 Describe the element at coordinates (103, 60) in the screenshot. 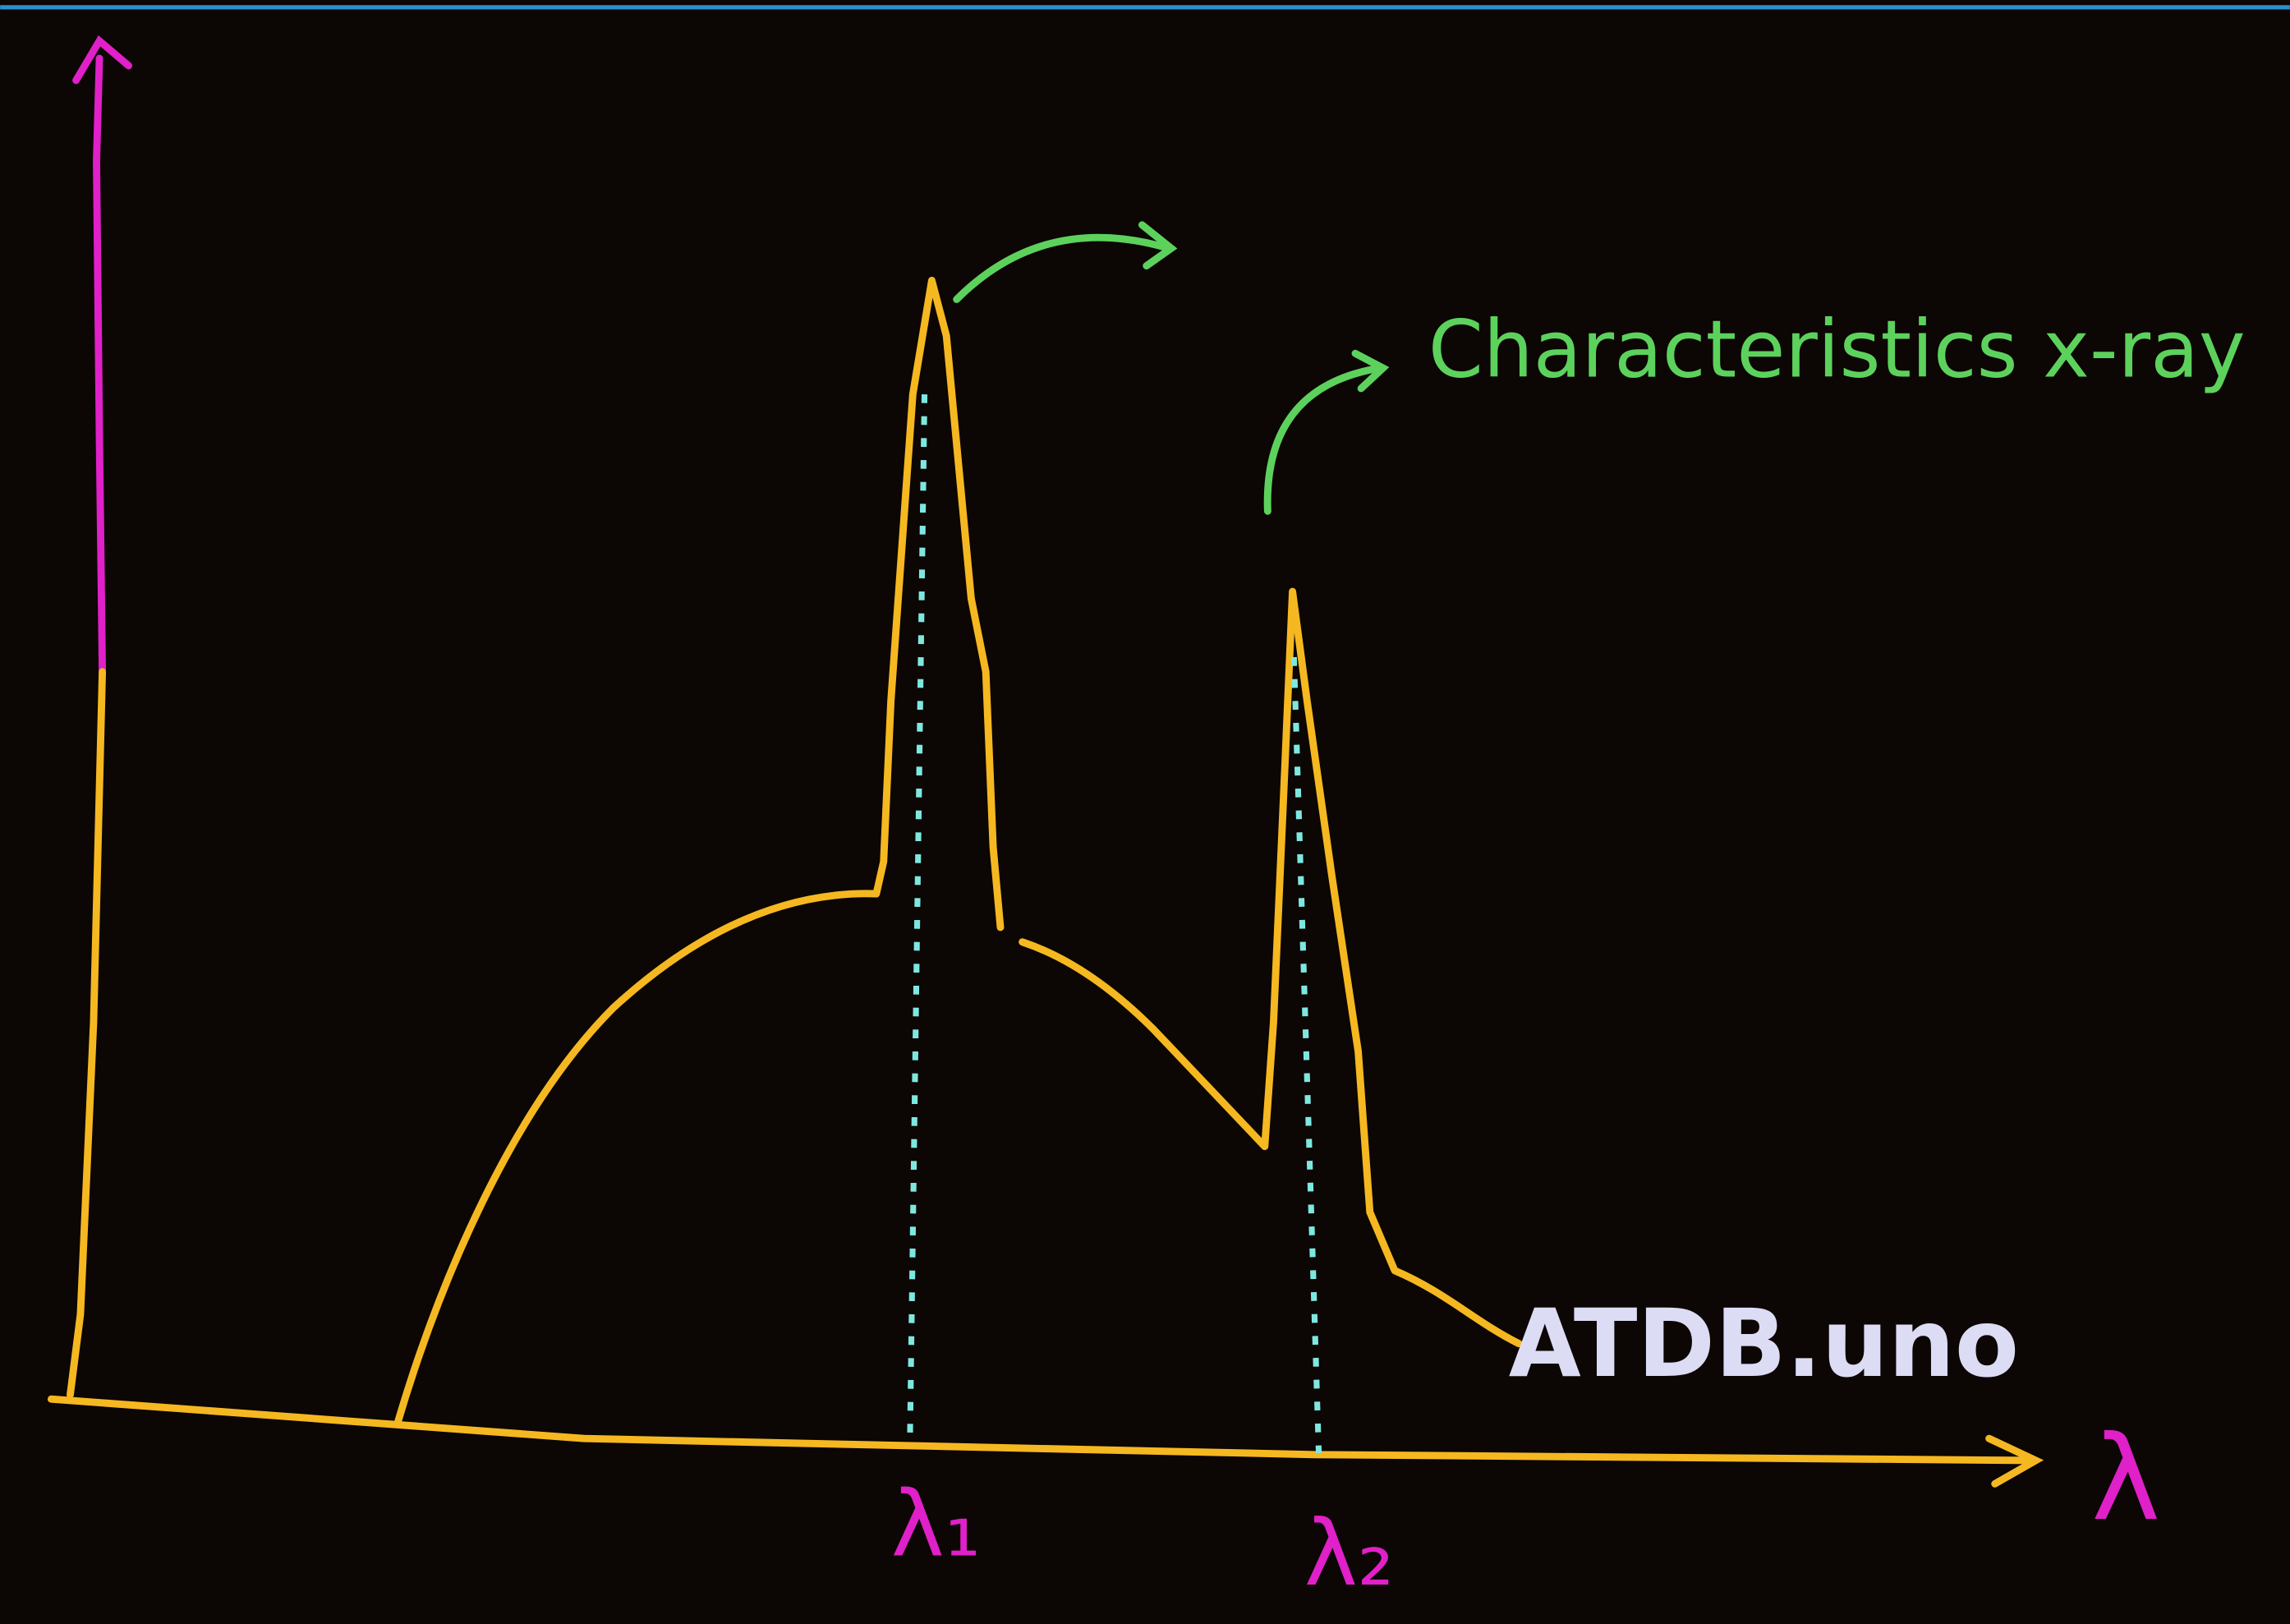

I see `y-axis-arrowhead` at that location.